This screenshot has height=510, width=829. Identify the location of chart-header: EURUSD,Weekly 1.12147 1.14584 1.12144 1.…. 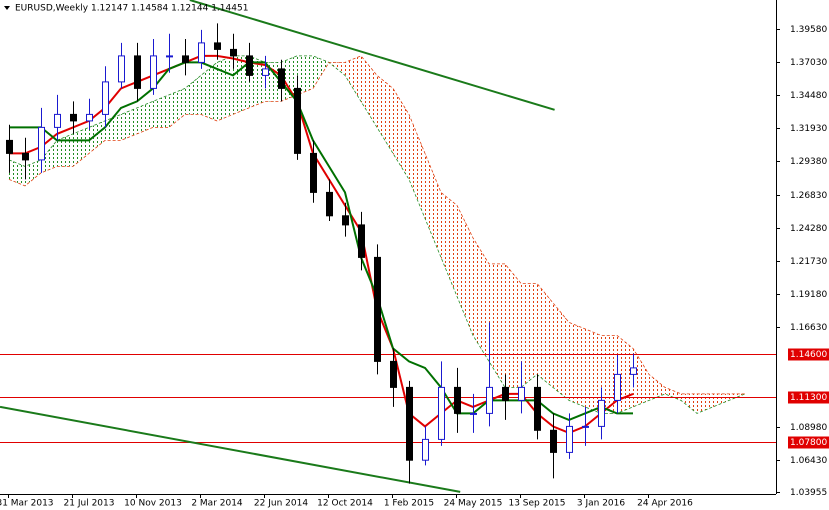
(131, 9).